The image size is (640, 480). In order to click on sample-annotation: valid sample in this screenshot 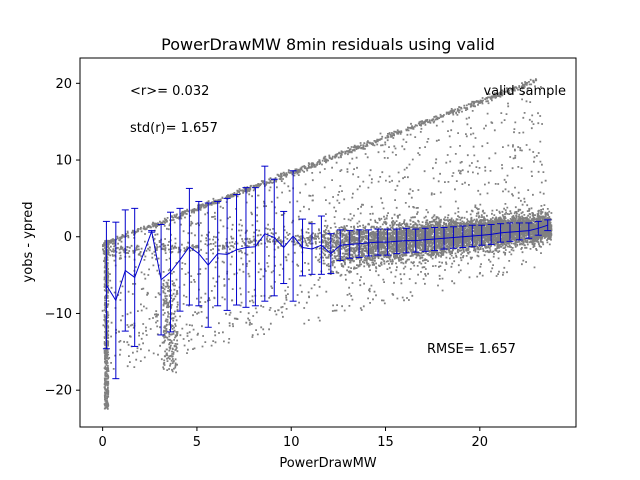, I will do `click(524, 91)`.